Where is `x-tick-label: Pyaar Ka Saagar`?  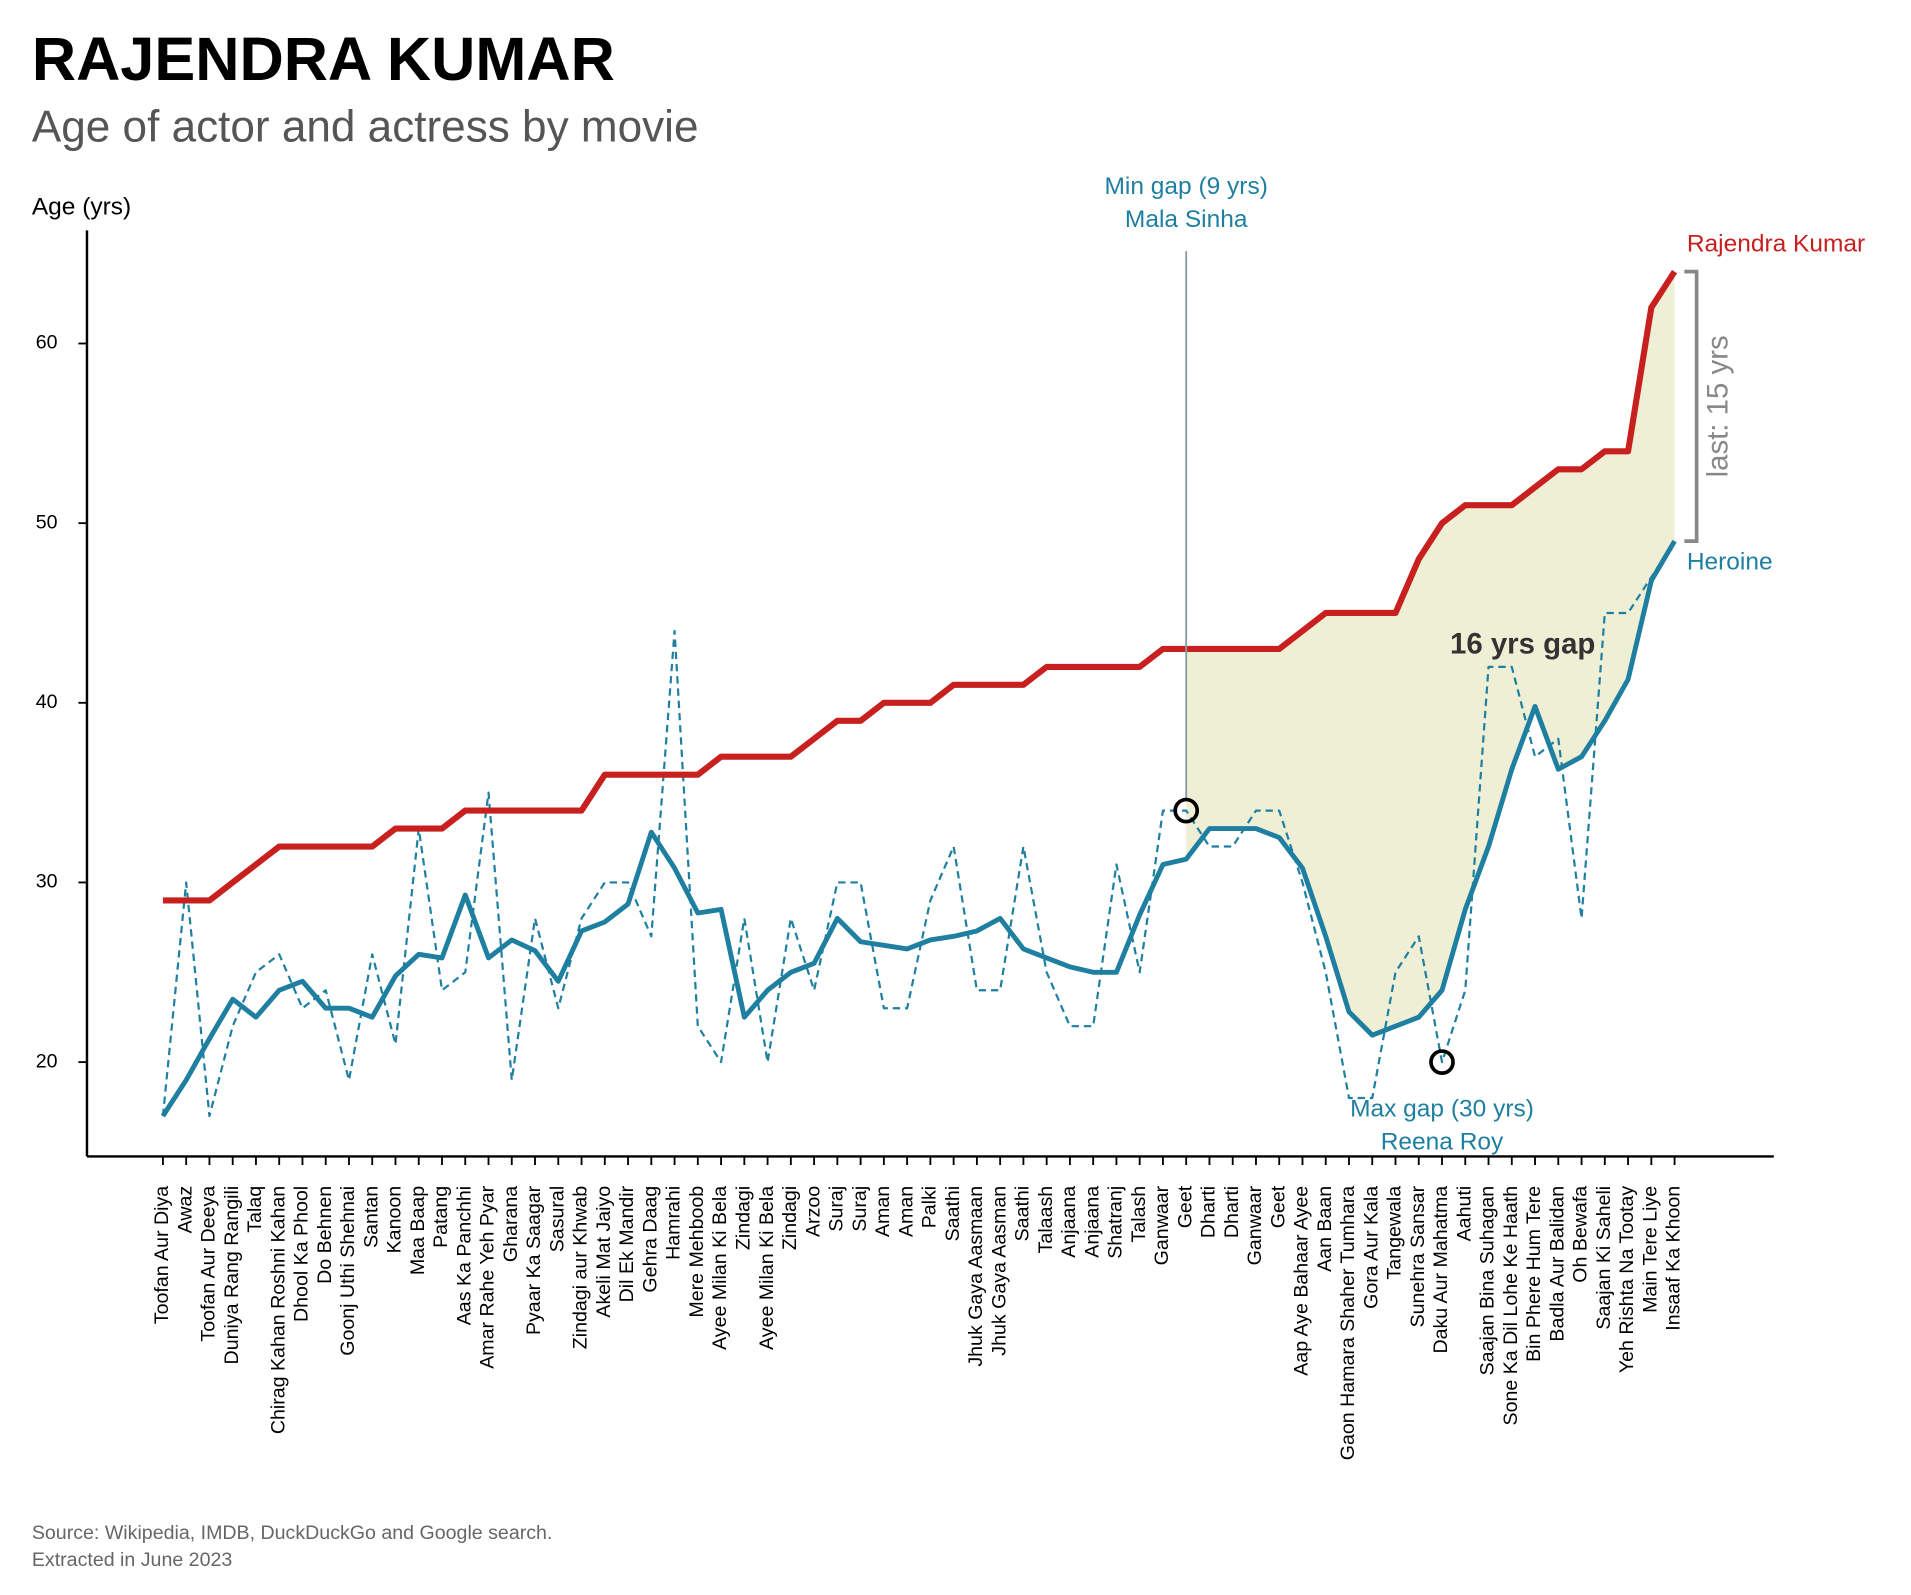 x-tick-label: Pyaar Ka Saagar is located at coordinates (534, 1260).